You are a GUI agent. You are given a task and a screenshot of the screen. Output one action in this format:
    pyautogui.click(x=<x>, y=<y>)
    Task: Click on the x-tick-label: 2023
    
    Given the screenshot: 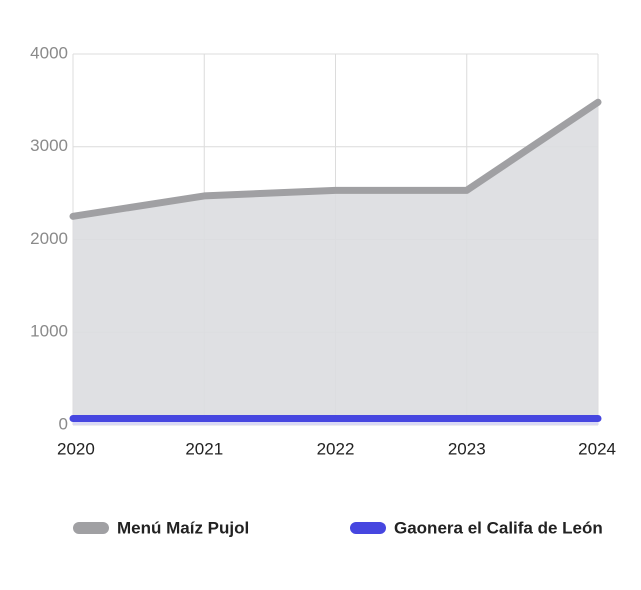 What is the action you would take?
    pyautogui.click(x=467, y=448)
    